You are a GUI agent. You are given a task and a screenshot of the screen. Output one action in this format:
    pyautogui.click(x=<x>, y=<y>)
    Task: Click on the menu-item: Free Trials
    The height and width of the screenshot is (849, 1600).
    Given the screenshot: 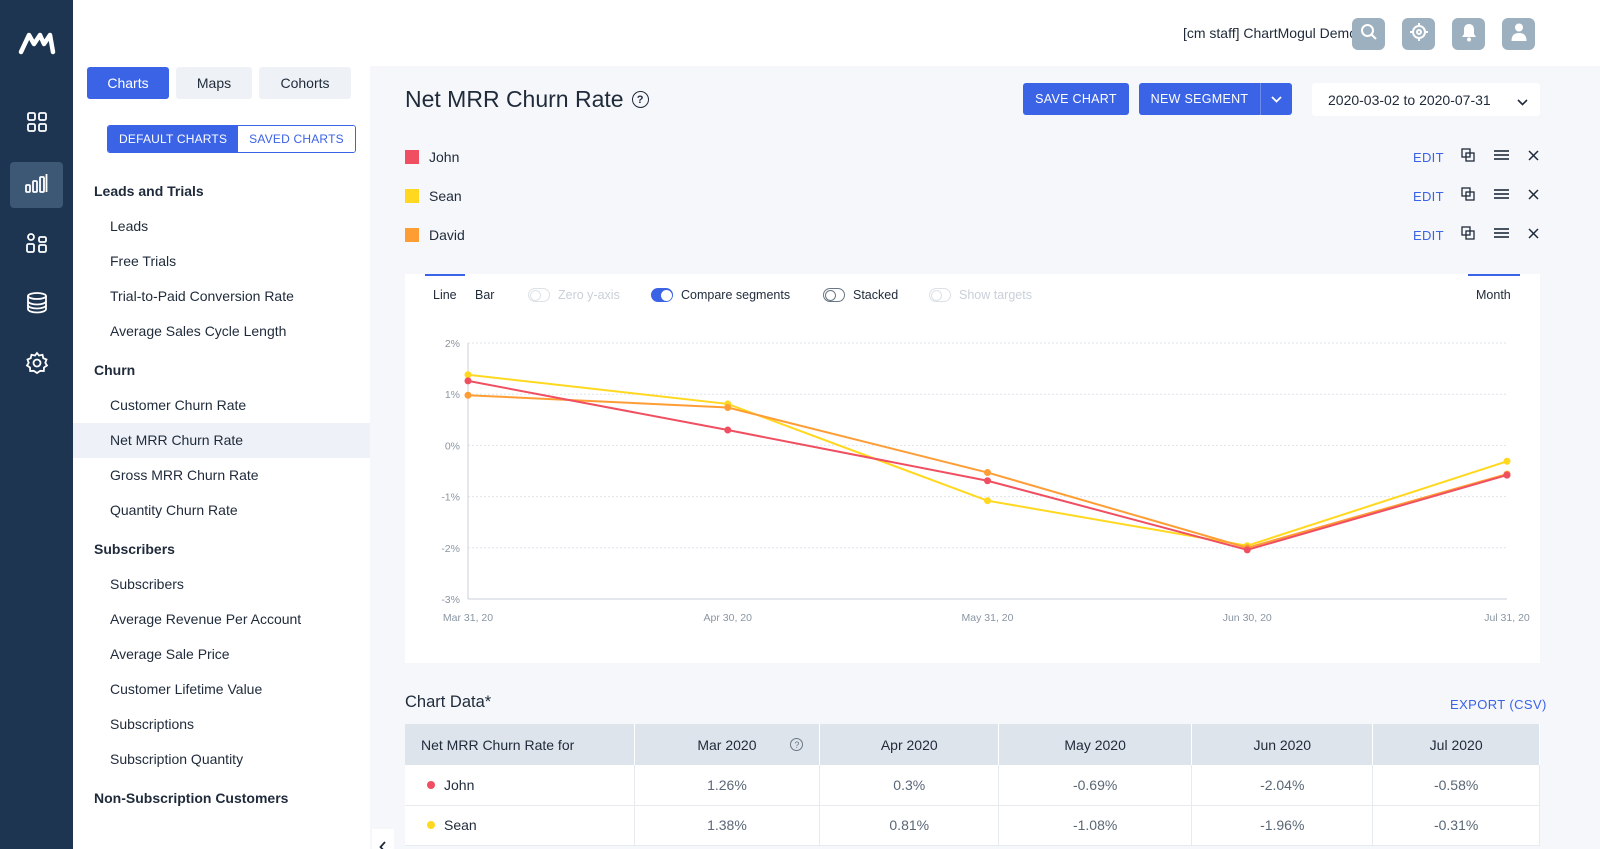 What is the action you would take?
    pyautogui.click(x=143, y=261)
    